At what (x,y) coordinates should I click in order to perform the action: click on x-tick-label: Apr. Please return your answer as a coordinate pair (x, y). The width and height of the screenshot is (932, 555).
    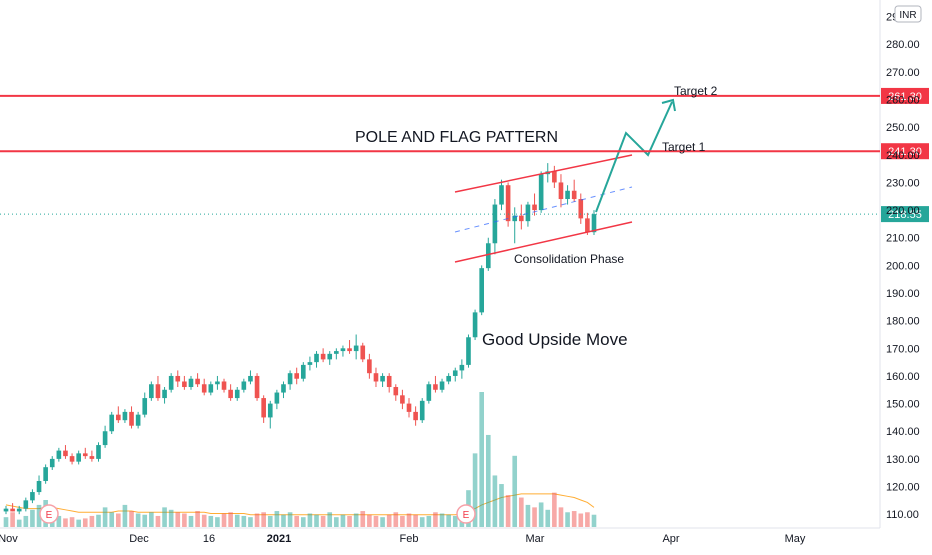
    Looking at the image, I should click on (670, 539).